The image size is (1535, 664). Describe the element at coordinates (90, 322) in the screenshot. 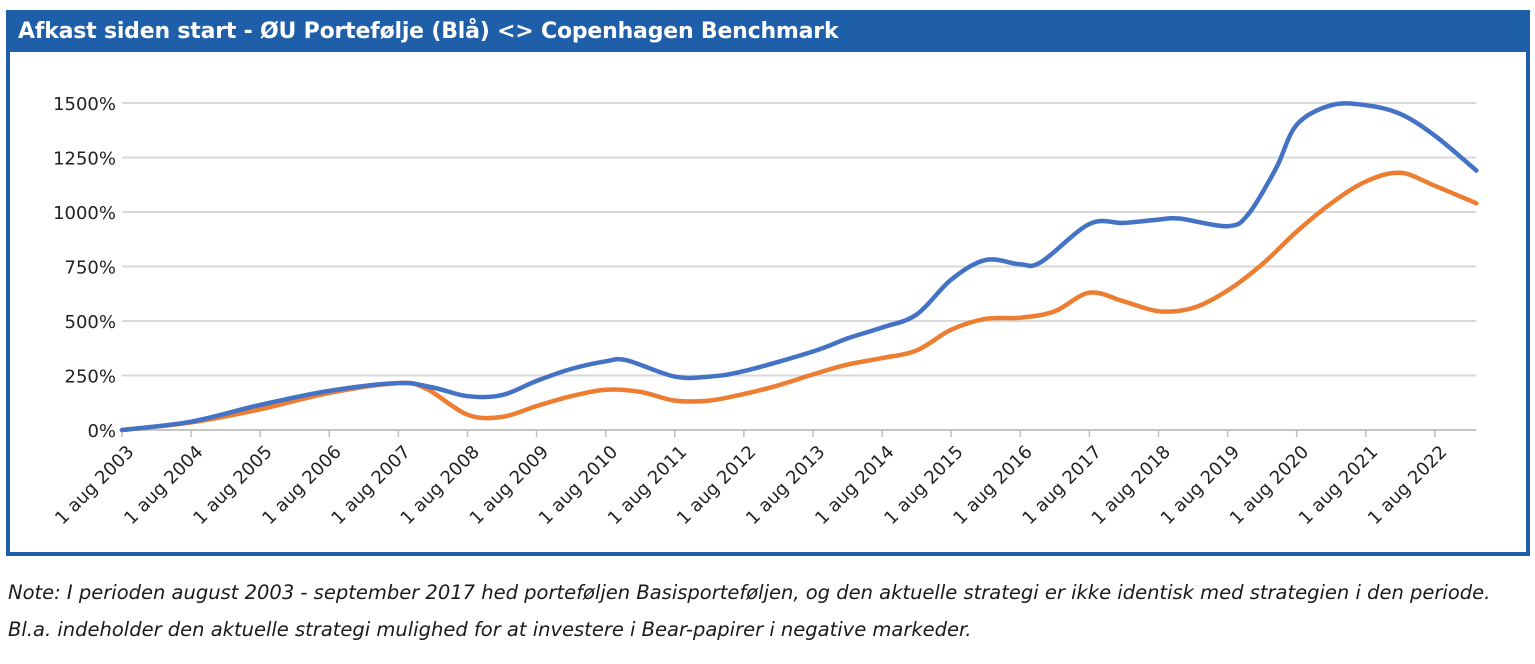

I see `y-tick-label: 500%` at that location.